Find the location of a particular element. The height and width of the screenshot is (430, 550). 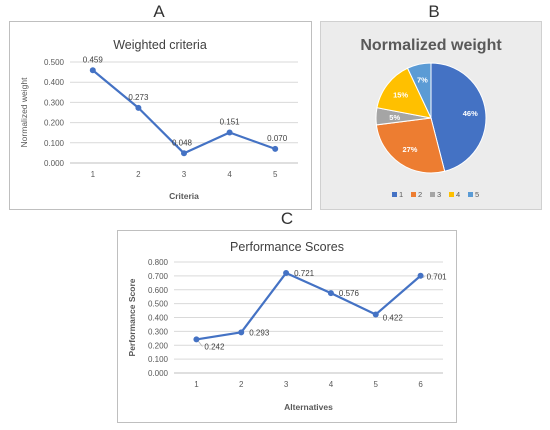

chart-b-data-label: 27% is located at coordinates (409, 149).